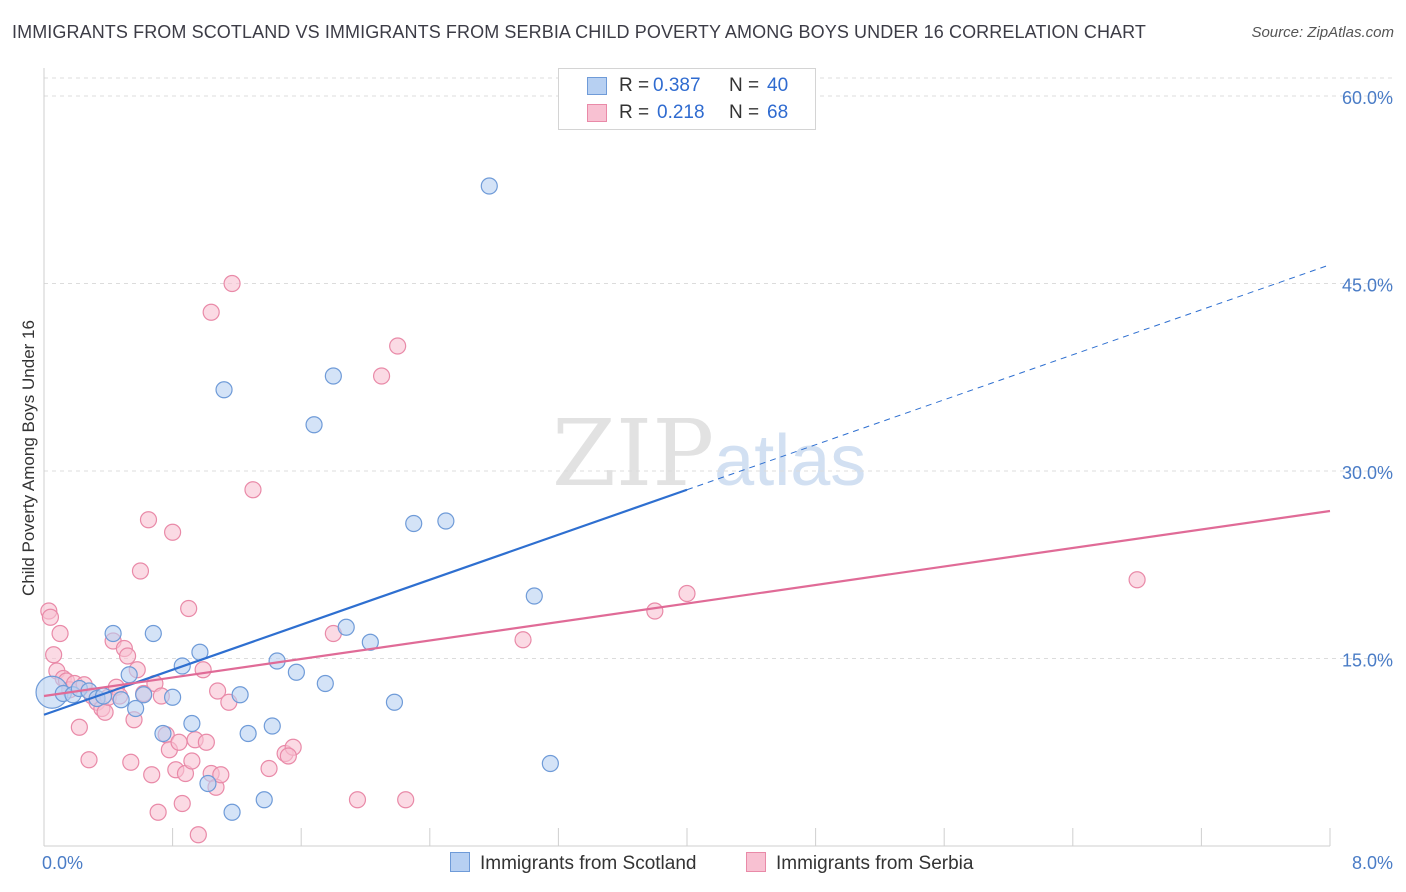 The width and height of the screenshot is (1406, 892). I want to click on legend-r-value: 0.218, so click(681, 112).